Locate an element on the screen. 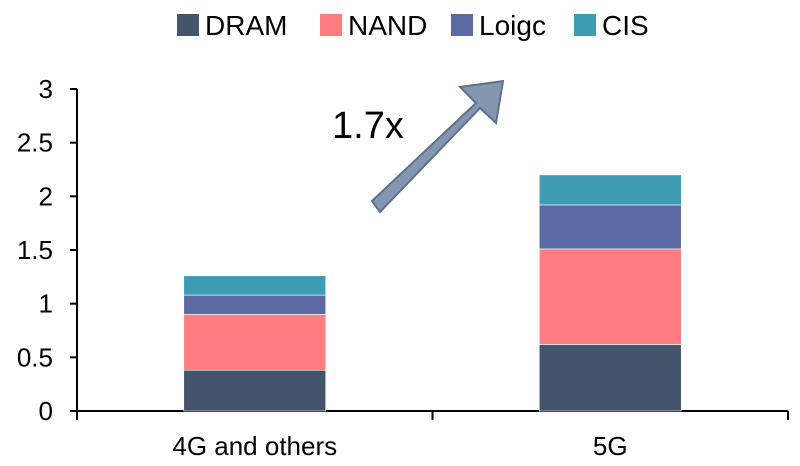 Image resolution: width=800 pixels, height=466 pixels. legend-swatch-nand is located at coordinates (331, 25).